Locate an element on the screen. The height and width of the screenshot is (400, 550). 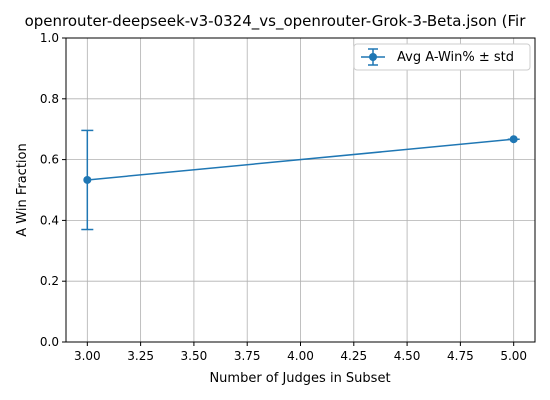
legend-box is located at coordinates (442, 57).